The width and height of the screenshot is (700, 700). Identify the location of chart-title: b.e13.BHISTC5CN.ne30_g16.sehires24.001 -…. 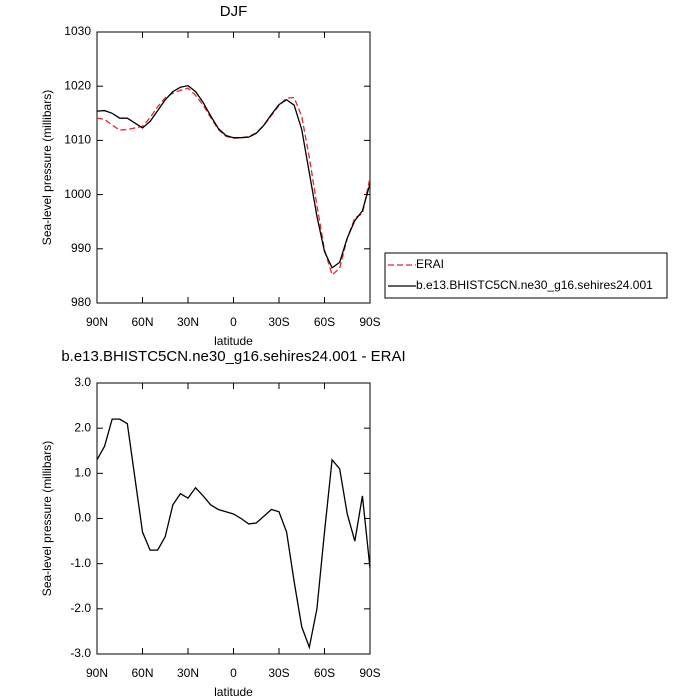
(233, 356).